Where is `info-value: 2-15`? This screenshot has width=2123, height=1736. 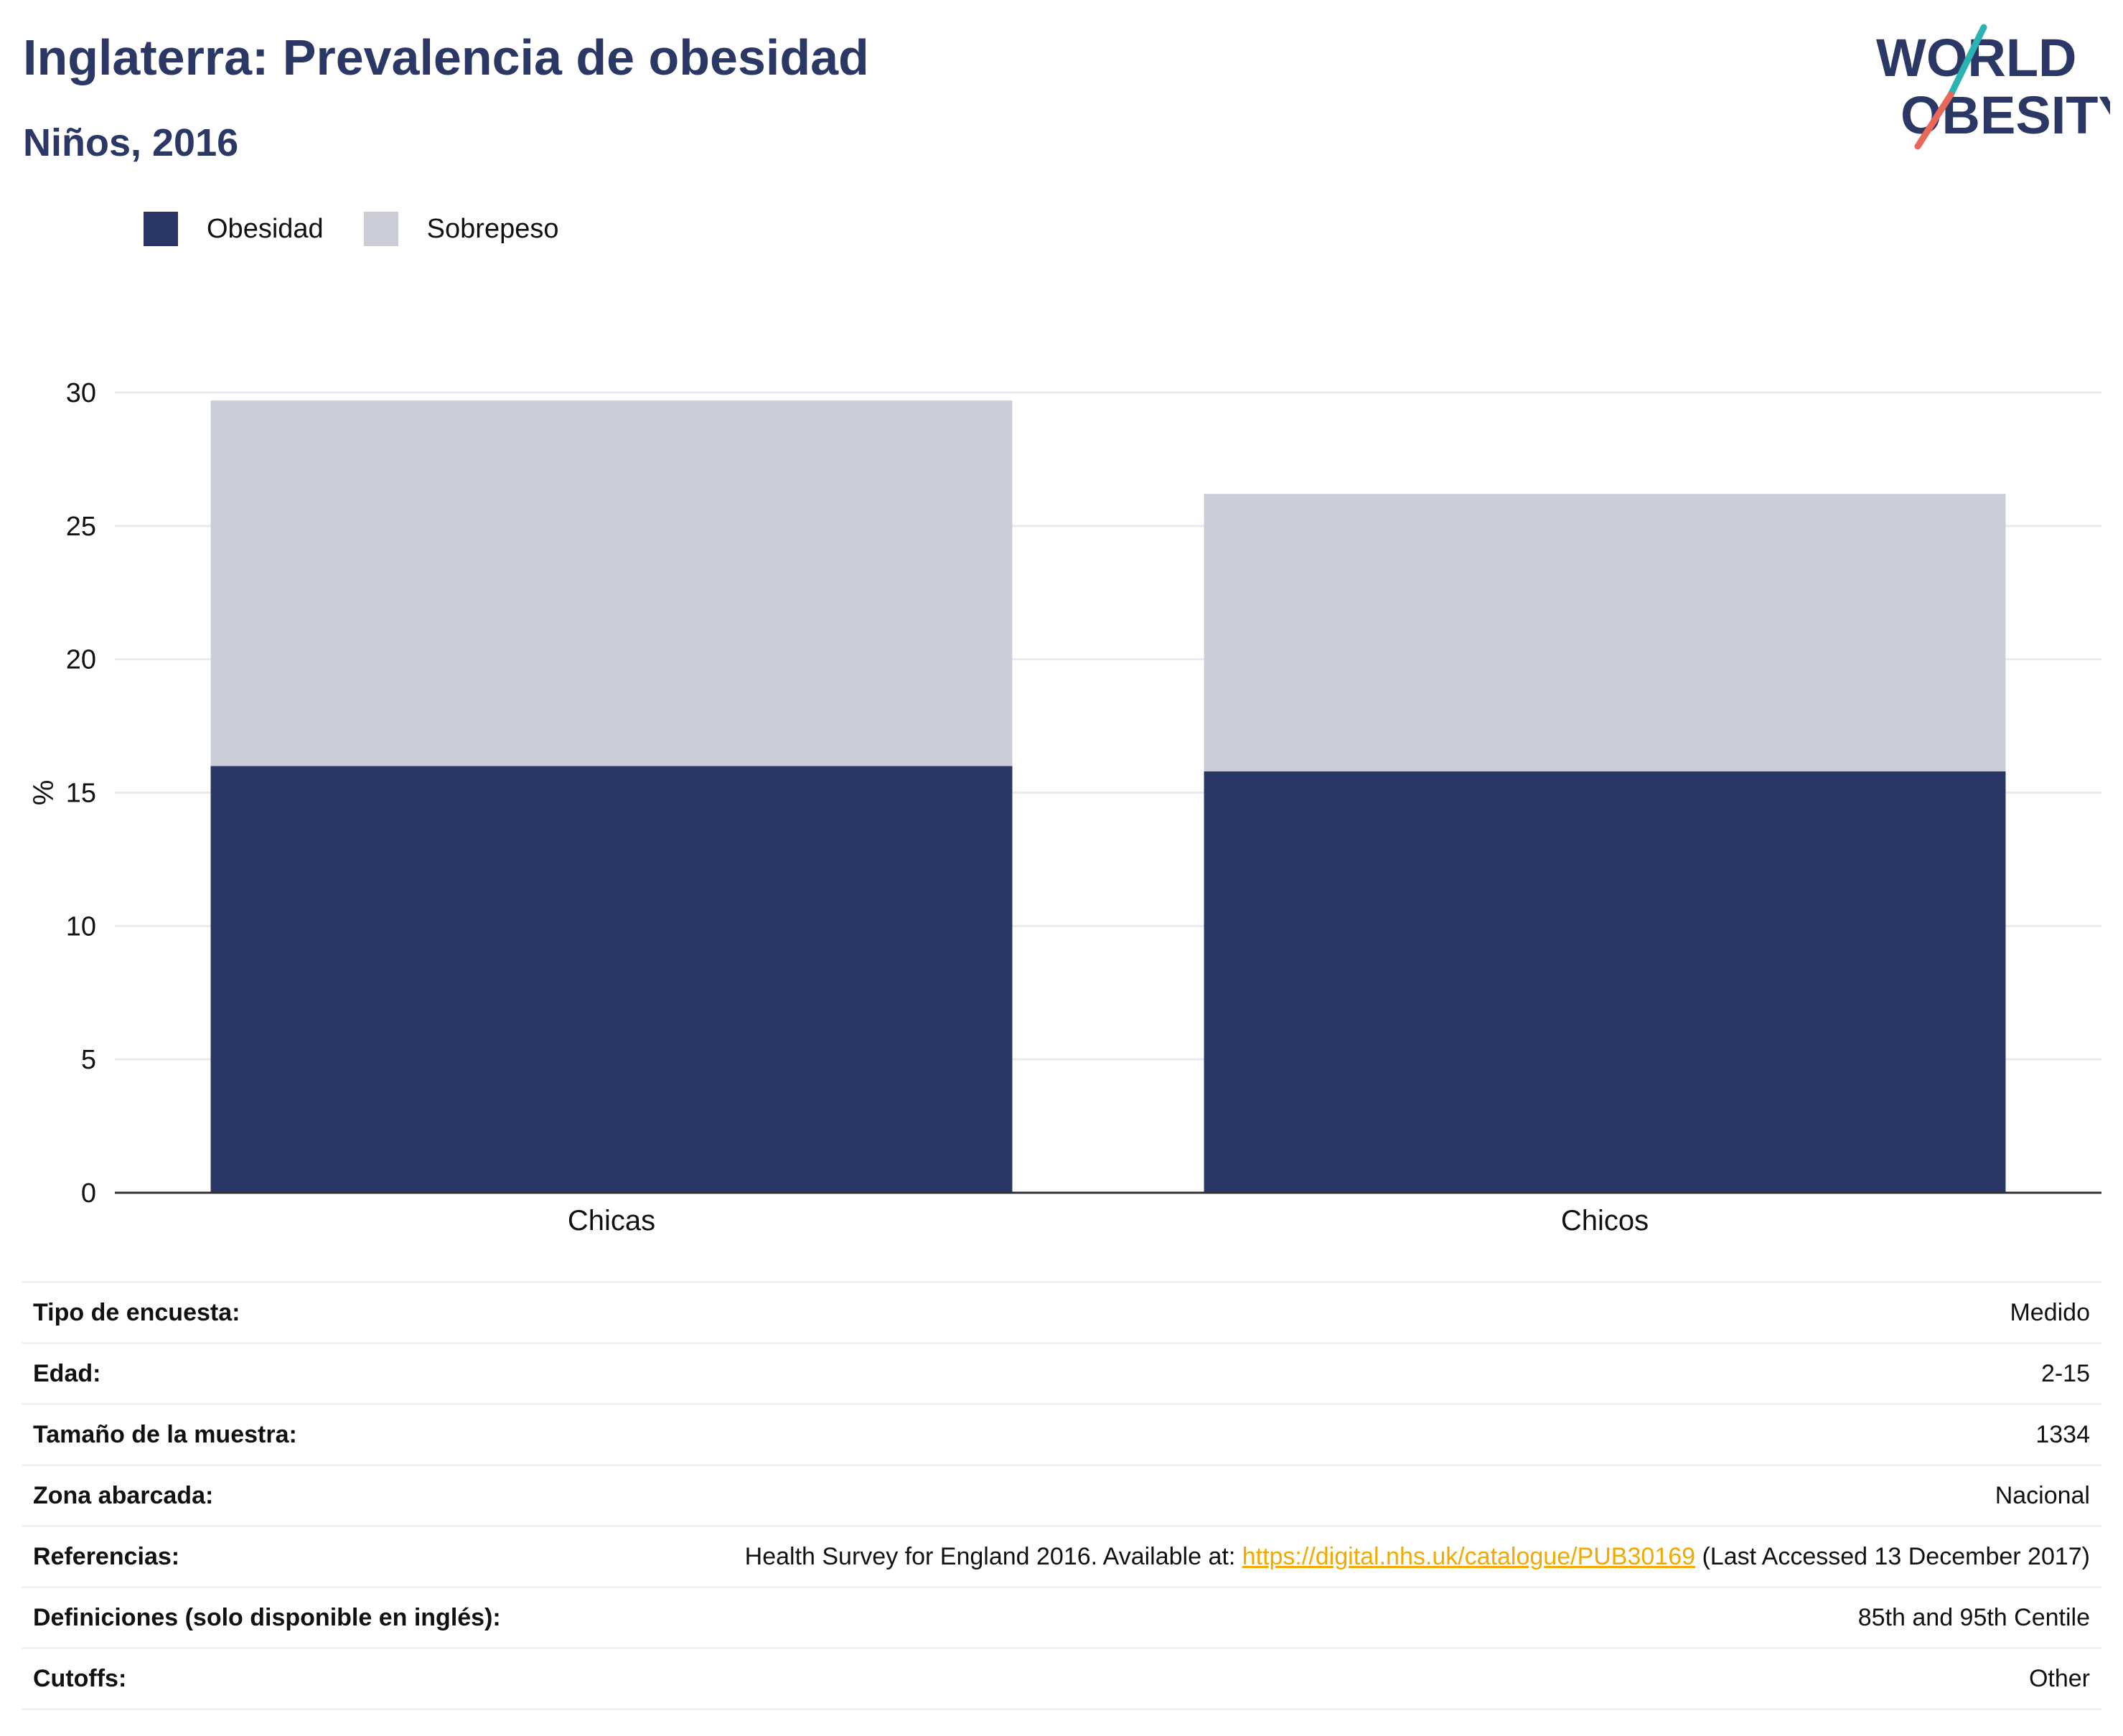
info-value: 2-15 is located at coordinates (1336, 1373).